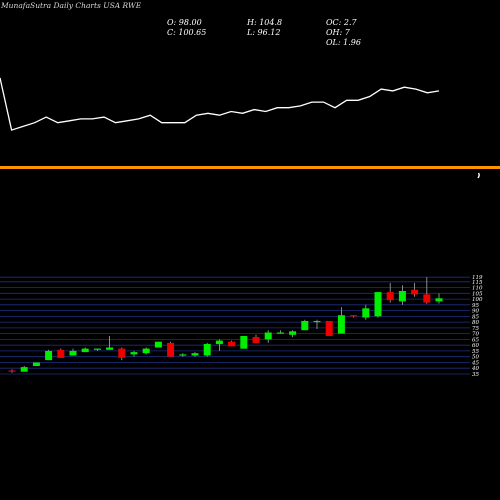 The image size is (500, 500). Describe the element at coordinates (475, 346) in the screenshot. I see `y-tick-label: 60` at that location.